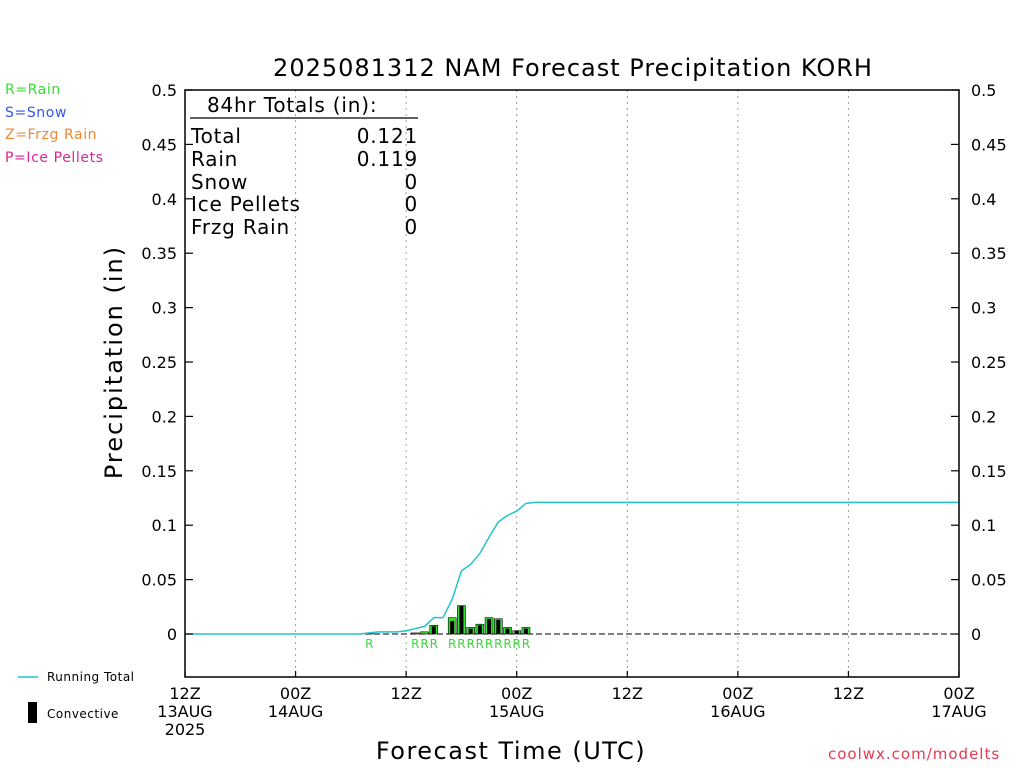 Image resolution: width=1024 pixels, height=768 pixels. Describe the element at coordinates (246, 204) in the screenshot. I see `totals-label-ice-pellets: Ice Pellets` at that location.